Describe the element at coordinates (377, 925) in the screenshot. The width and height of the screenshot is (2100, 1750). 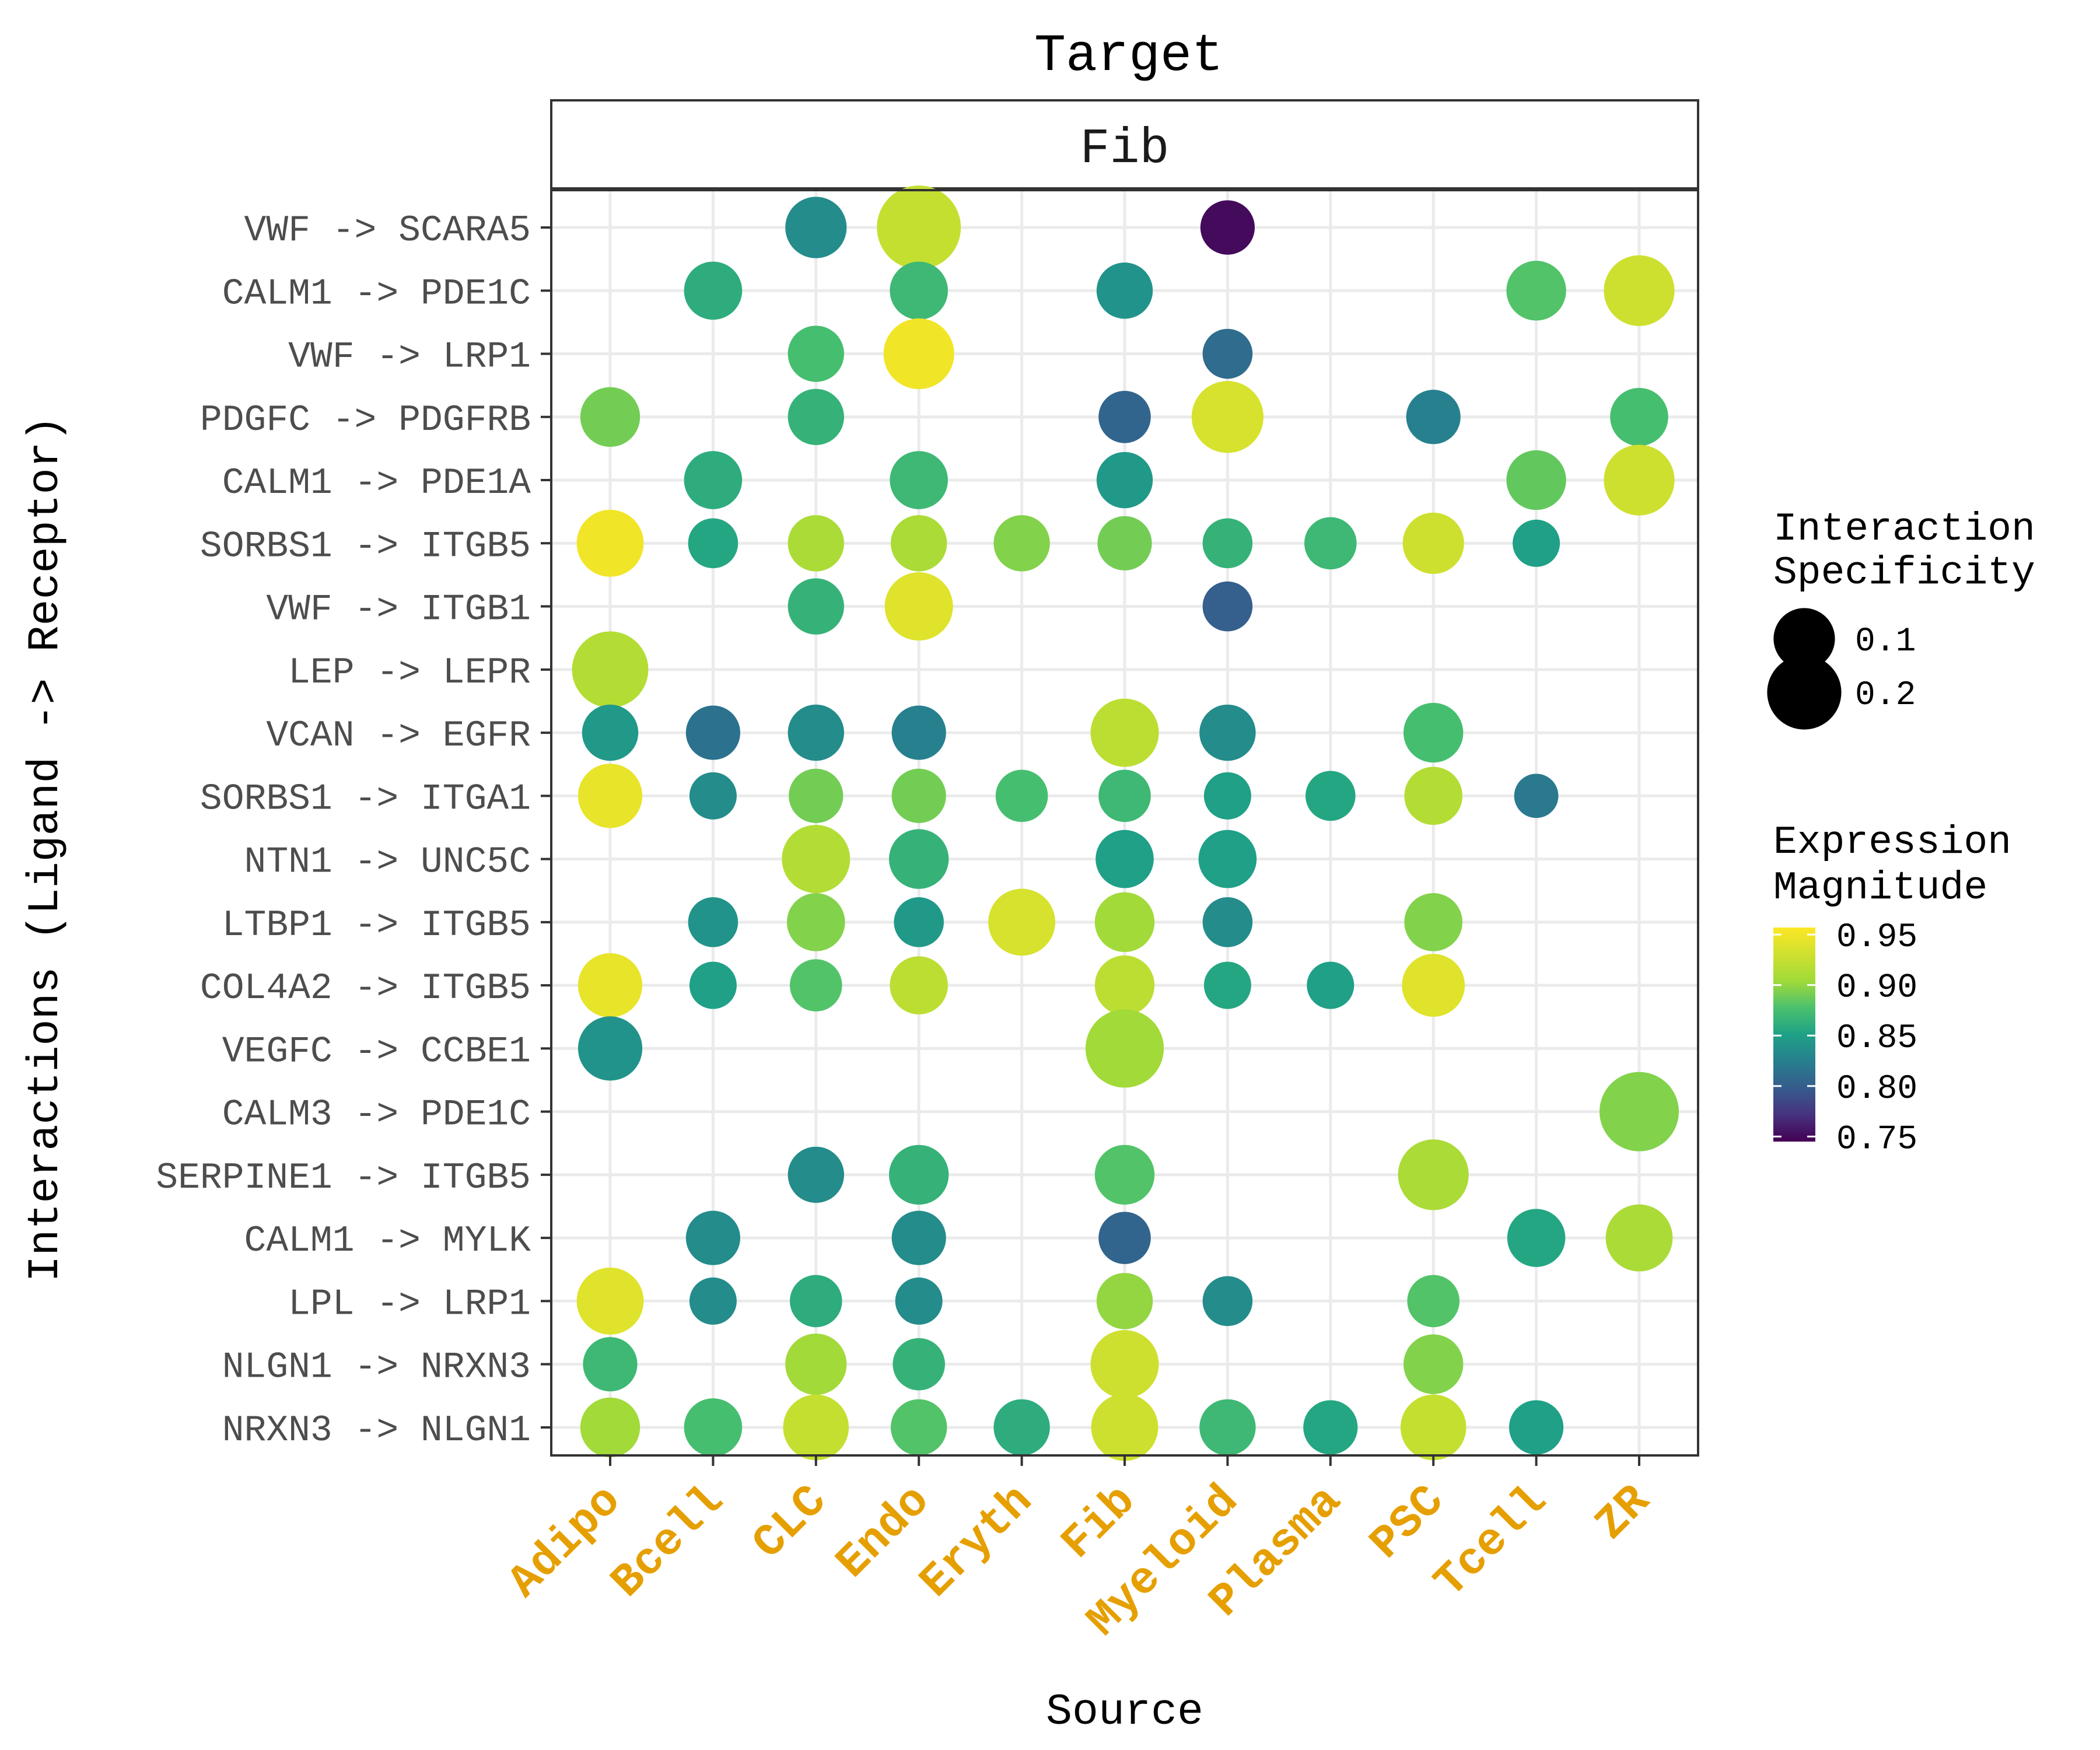
I see `y-tick-label-ltbp1-itgb5: LTBP1 -> ITGB5` at that location.